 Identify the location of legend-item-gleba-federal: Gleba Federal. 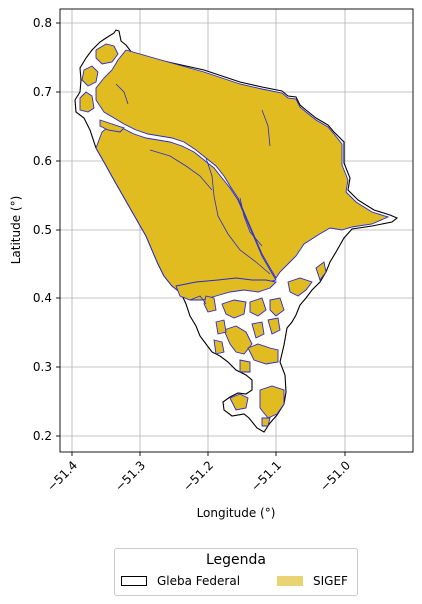
(199, 581).